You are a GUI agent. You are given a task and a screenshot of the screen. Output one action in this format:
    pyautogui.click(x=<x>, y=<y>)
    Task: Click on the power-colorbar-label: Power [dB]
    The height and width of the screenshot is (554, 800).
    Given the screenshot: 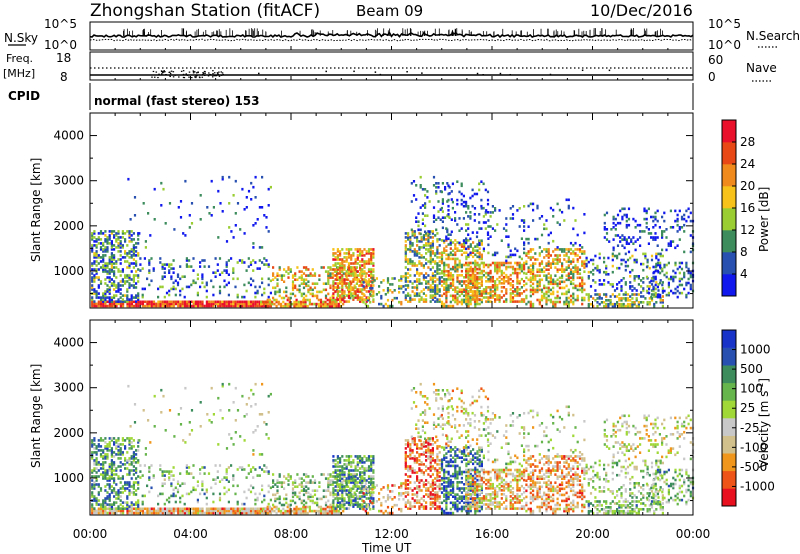 What is the action you would take?
    pyautogui.click(x=764, y=219)
    